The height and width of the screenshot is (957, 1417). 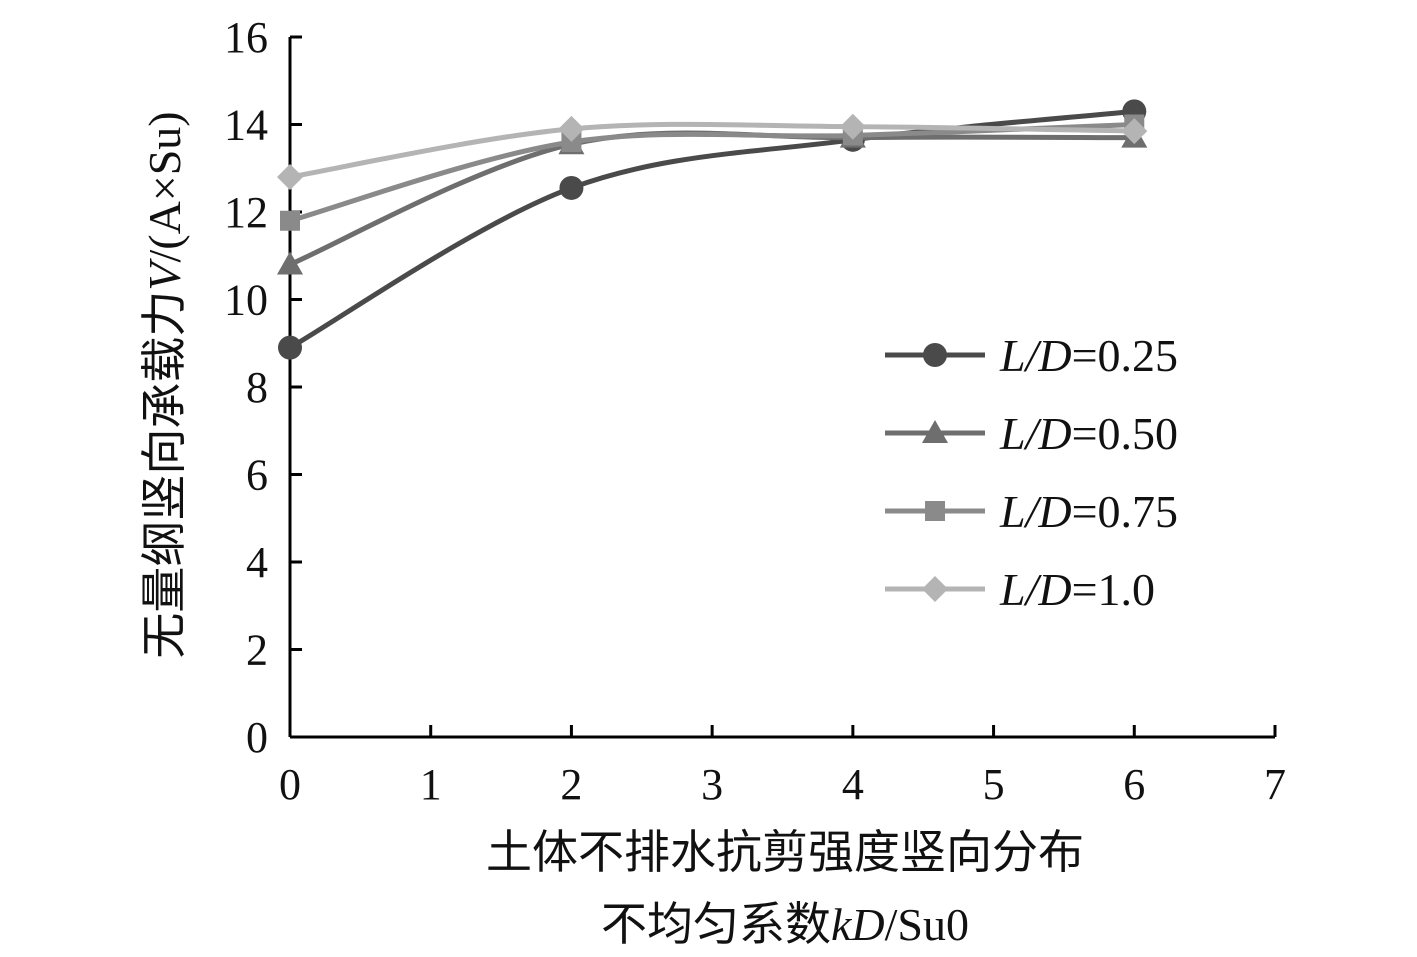 I want to click on y-tick-label: 12, so click(x=246, y=212).